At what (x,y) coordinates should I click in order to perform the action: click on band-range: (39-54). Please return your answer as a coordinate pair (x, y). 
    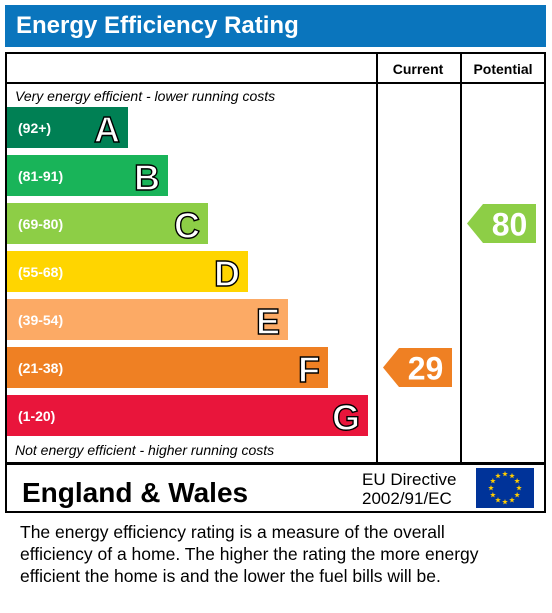
    Looking at the image, I should click on (40, 320).